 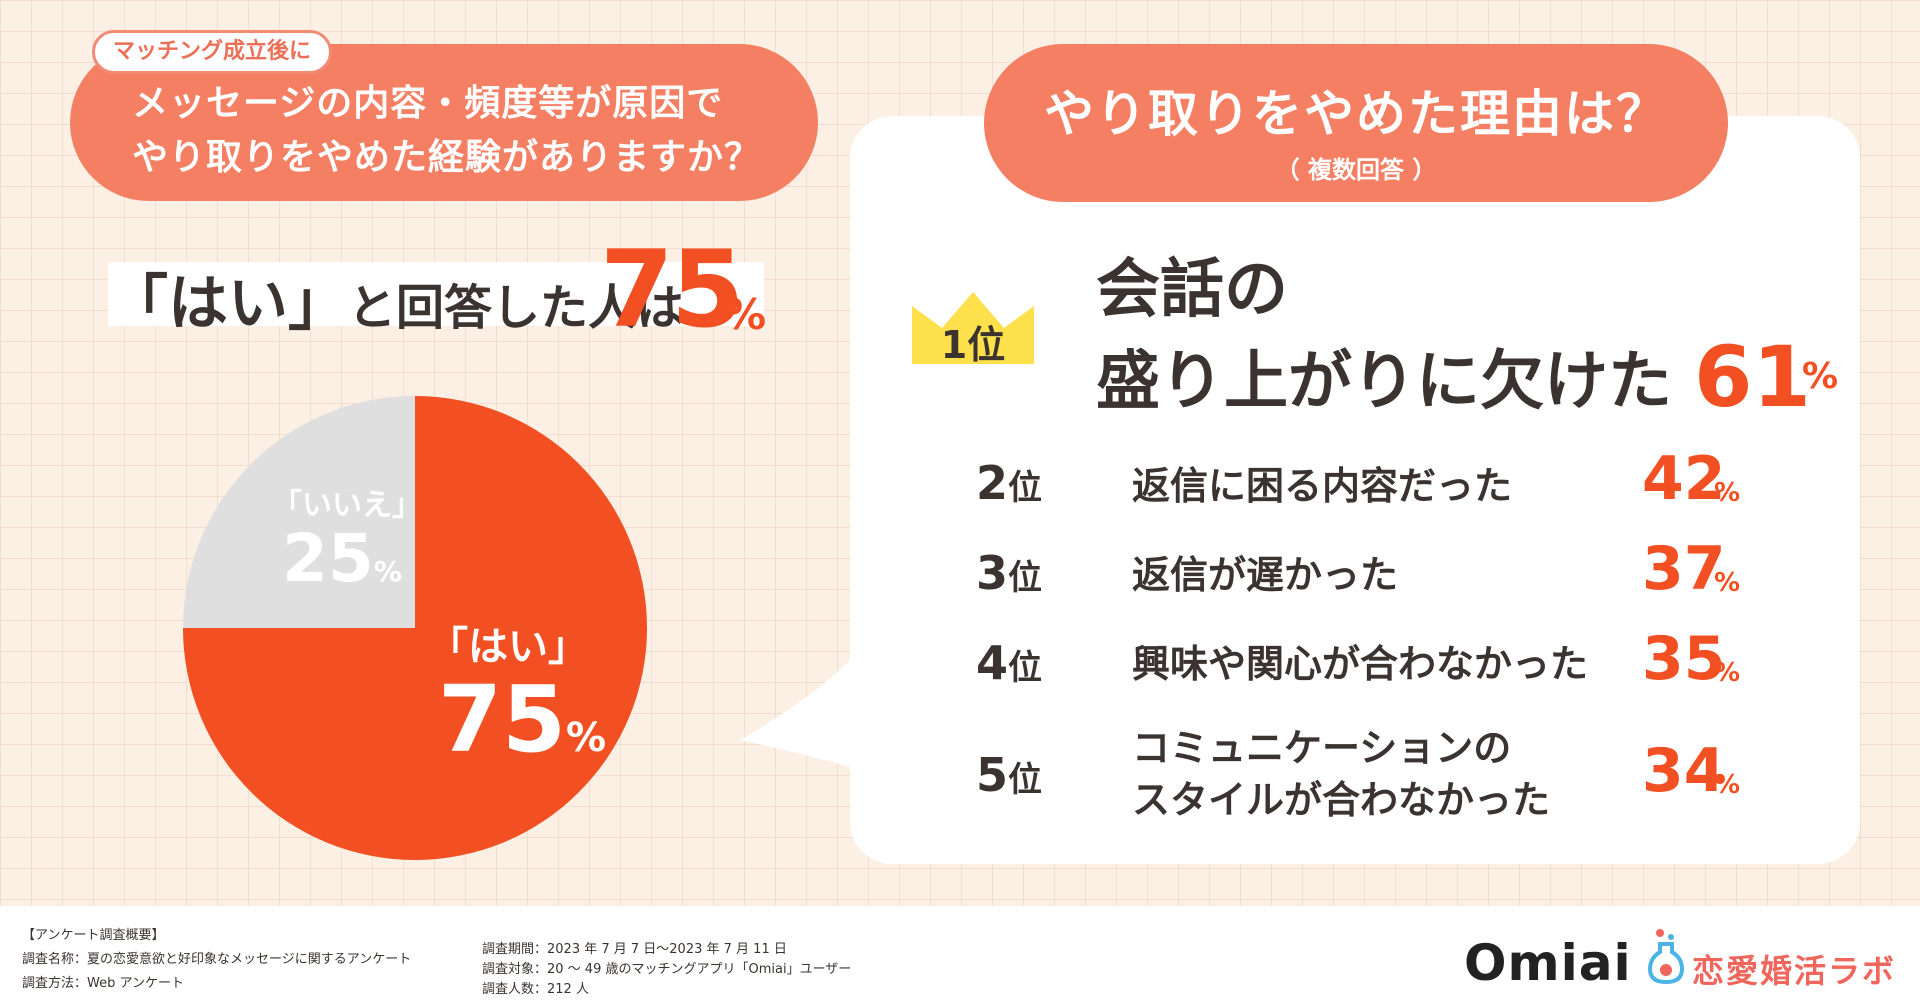 I want to click on rank-2-unit: %, so click(x=1727, y=493).